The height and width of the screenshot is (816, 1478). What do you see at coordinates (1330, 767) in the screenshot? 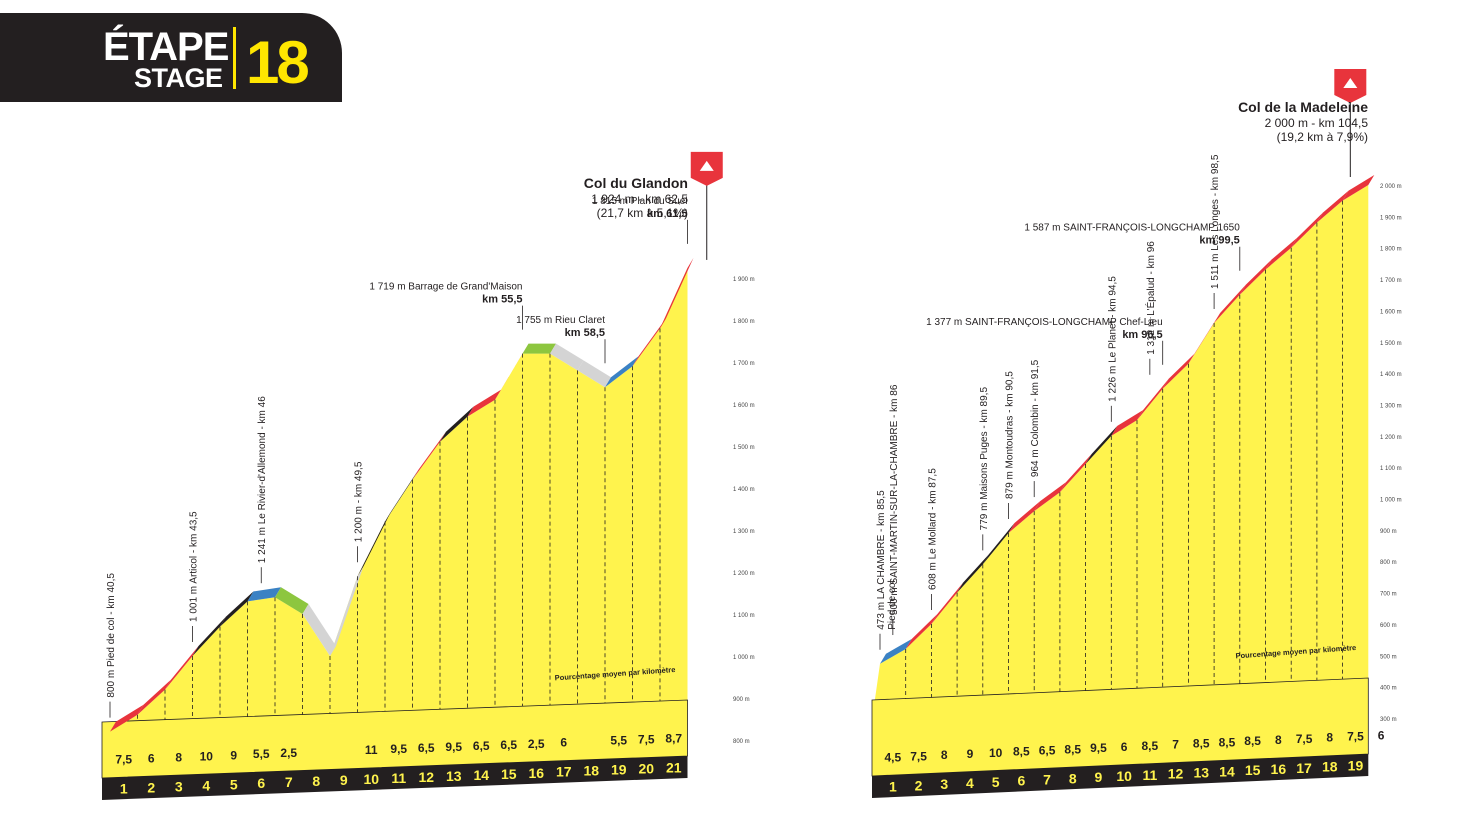
I see `km-label: 18` at bounding box center [1330, 767].